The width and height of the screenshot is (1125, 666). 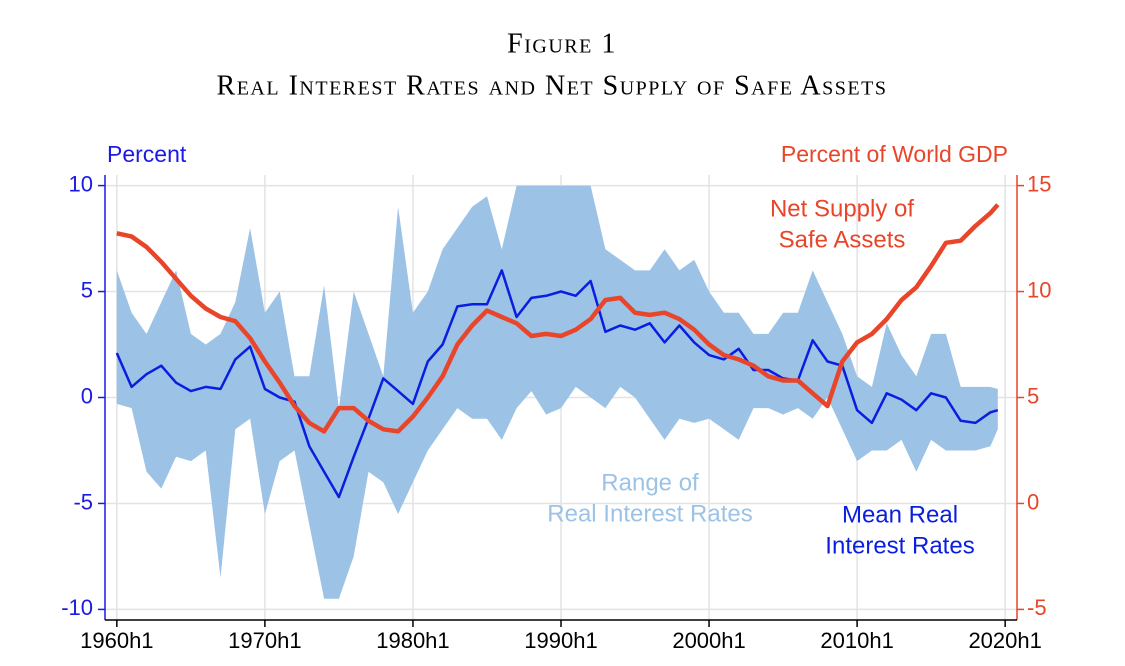 What do you see at coordinates (1004, 640) in the screenshot?
I see `x-tick-label: 2020h1` at bounding box center [1004, 640].